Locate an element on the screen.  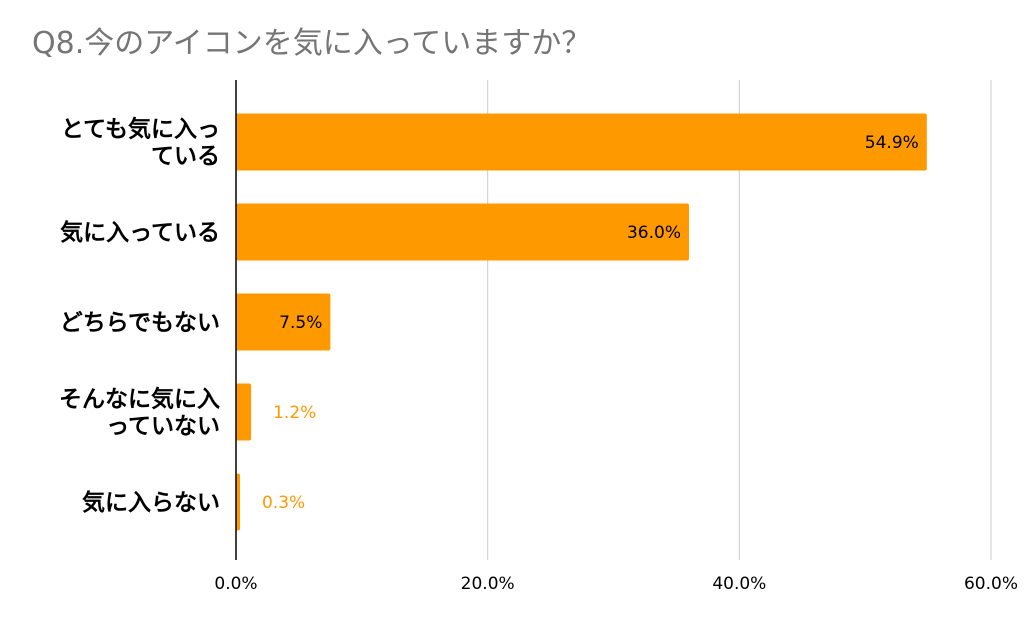
data-label: 0.3% is located at coordinates (283, 503).